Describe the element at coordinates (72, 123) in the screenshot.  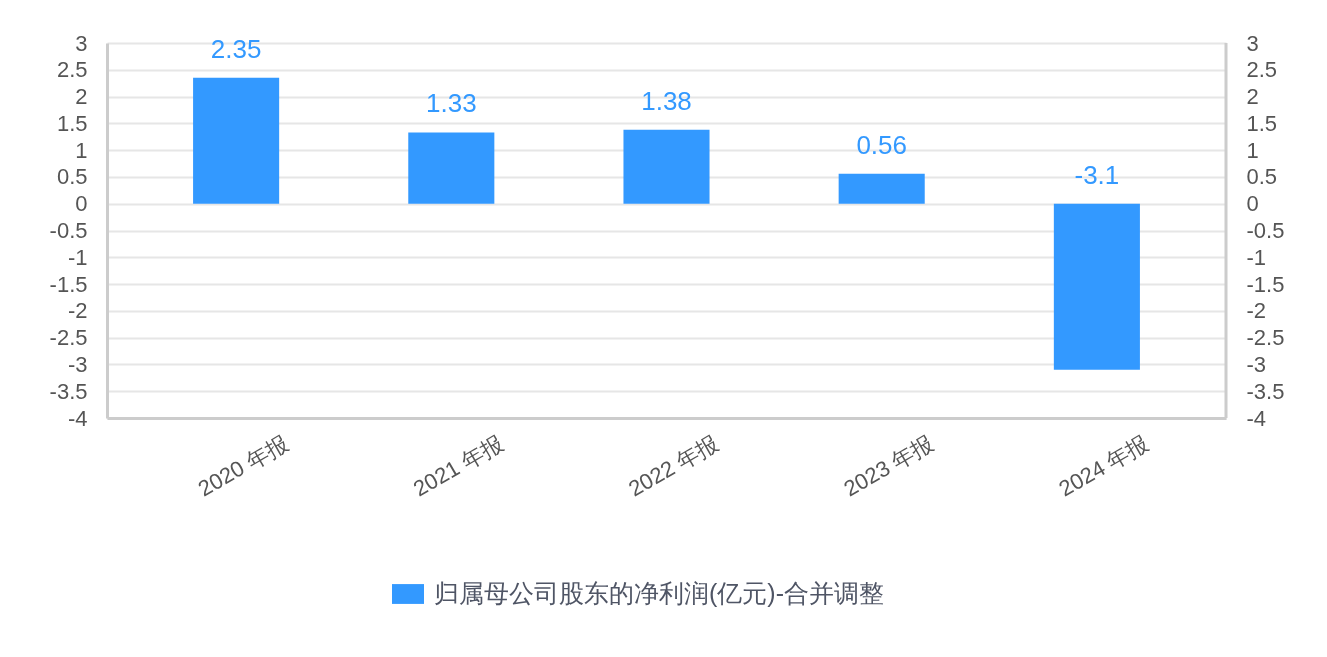
I see `y-tick-label: 1.5` at that location.